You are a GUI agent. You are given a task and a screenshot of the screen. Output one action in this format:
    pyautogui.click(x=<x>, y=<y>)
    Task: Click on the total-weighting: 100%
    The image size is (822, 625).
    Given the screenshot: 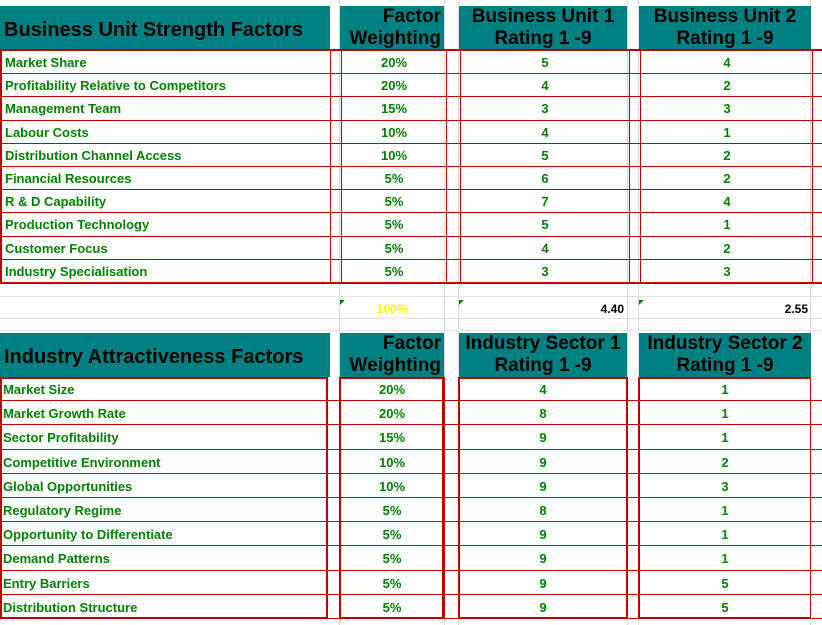 What is the action you would take?
    pyautogui.click(x=392, y=309)
    